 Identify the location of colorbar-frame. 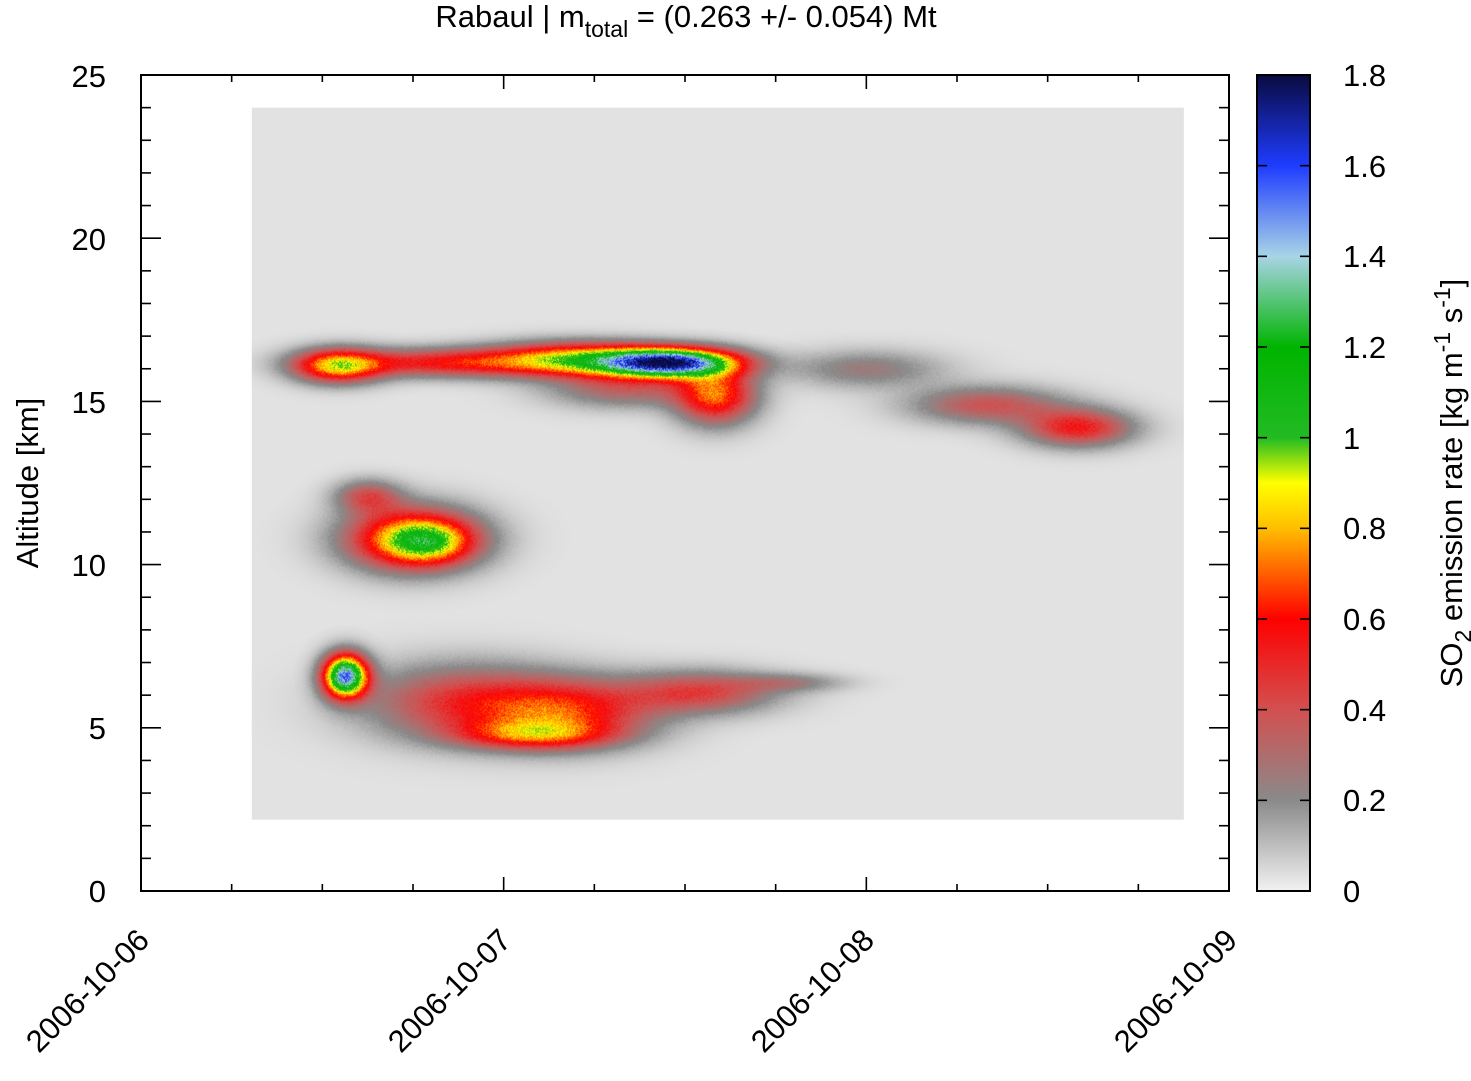
(1283, 483).